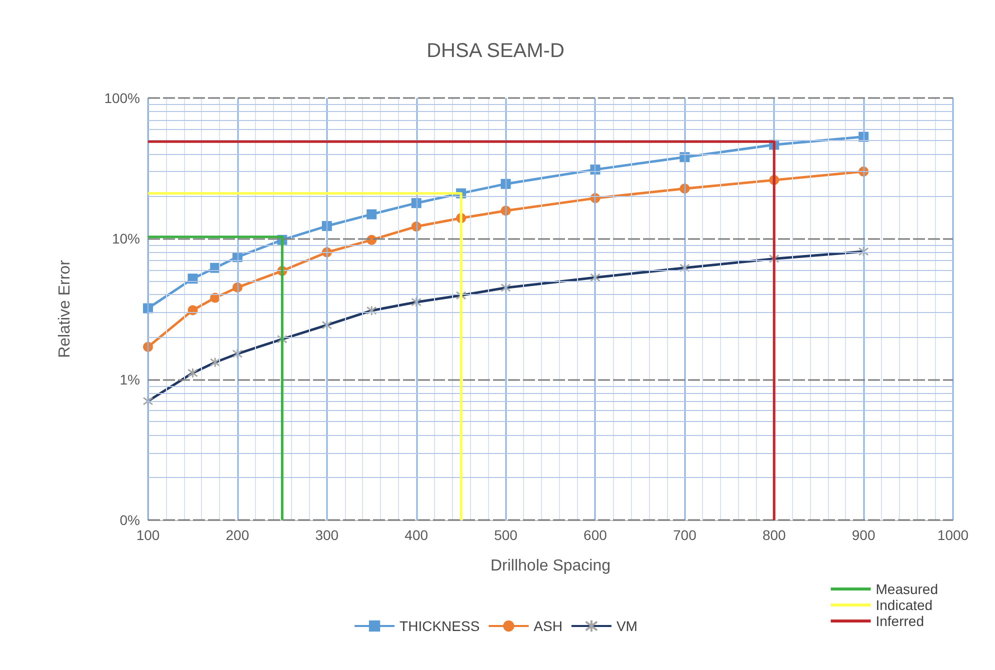 The width and height of the screenshot is (995, 670). What do you see at coordinates (65, 308) in the screenshot?
I see `y-axis-title: Relative Error` at bounding box center [65, 308].